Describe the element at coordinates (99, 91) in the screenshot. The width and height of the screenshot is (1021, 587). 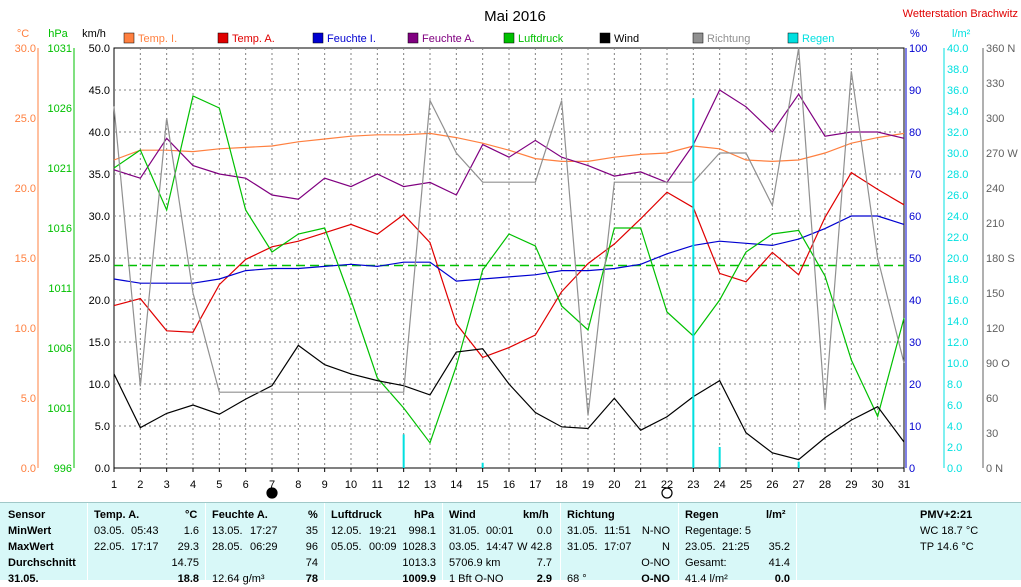
I see `wind-tick-label: 45.0` at that location.